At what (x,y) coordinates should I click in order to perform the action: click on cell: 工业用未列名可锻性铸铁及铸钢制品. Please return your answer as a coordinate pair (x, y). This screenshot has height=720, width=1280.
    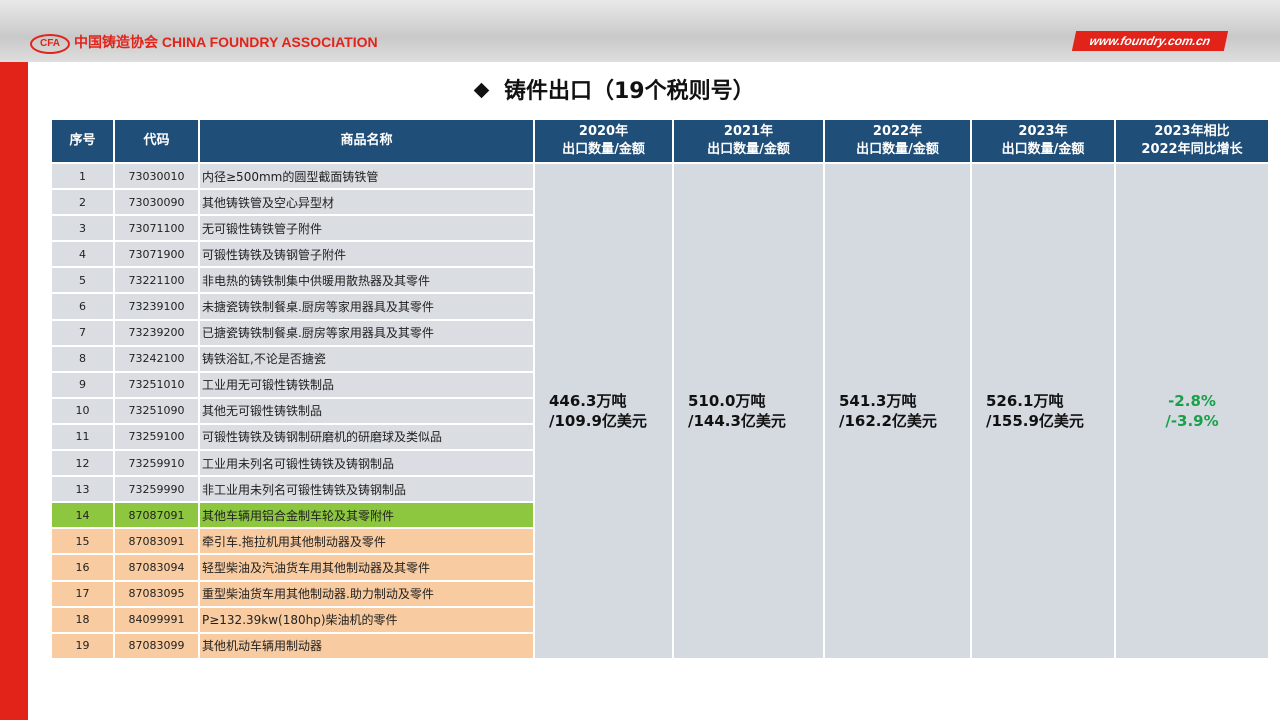
    Looking at the image, I should click on (366, 463).